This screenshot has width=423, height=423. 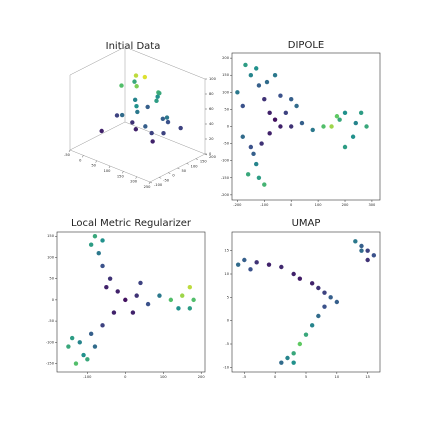 I want to click on y-tick-label: 150, so click(x=51, y=236).